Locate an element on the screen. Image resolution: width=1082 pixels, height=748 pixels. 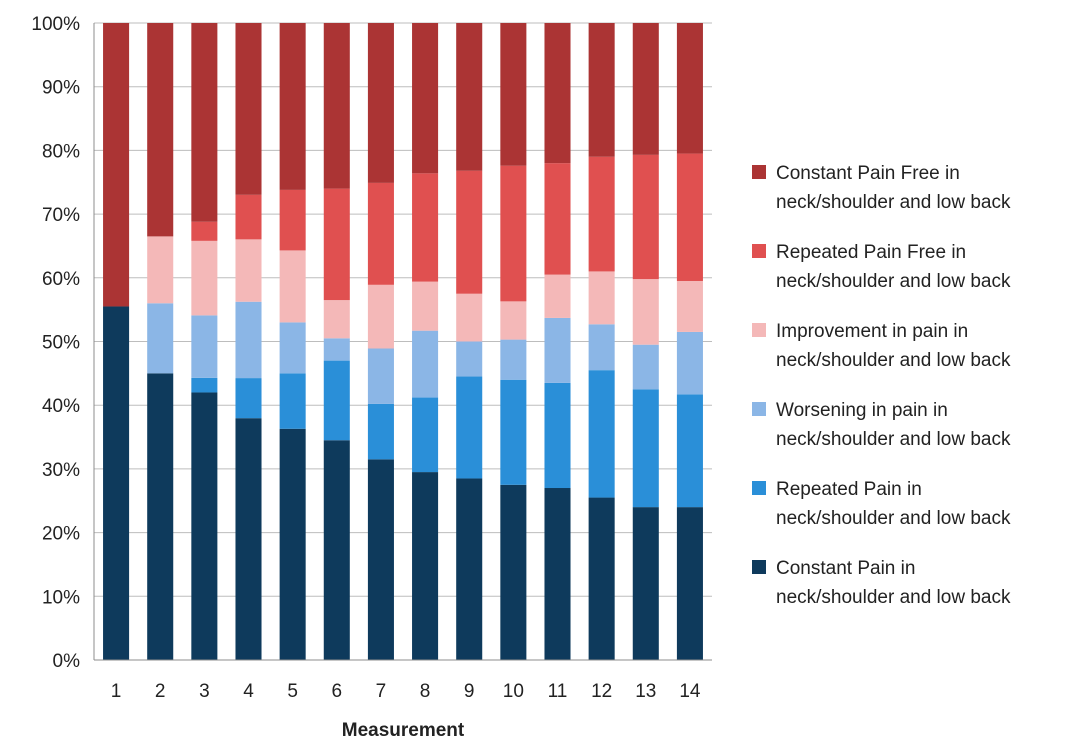
x-tick-label: 2 is located at coordinates (160, 691).